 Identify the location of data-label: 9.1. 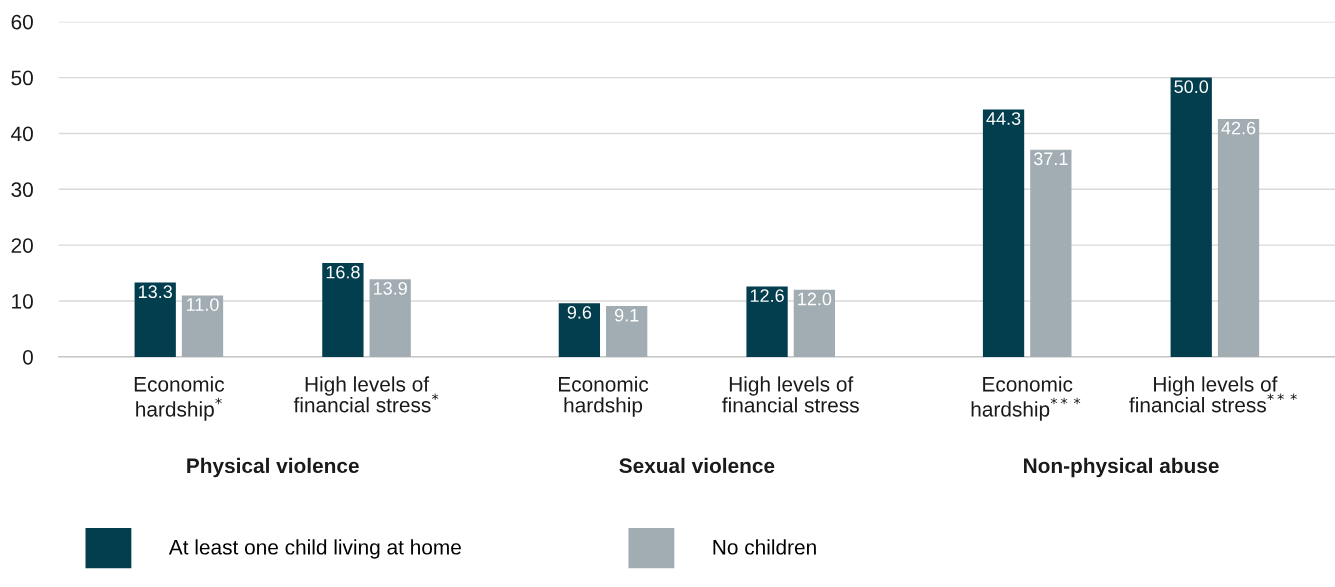
(626, 315).